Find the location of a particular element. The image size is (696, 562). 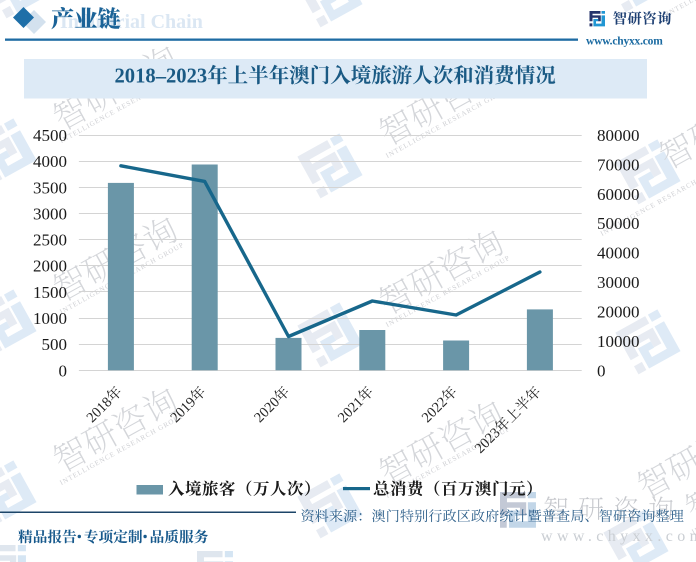

svg-text: 20000 is located at coordinates (618, 312).